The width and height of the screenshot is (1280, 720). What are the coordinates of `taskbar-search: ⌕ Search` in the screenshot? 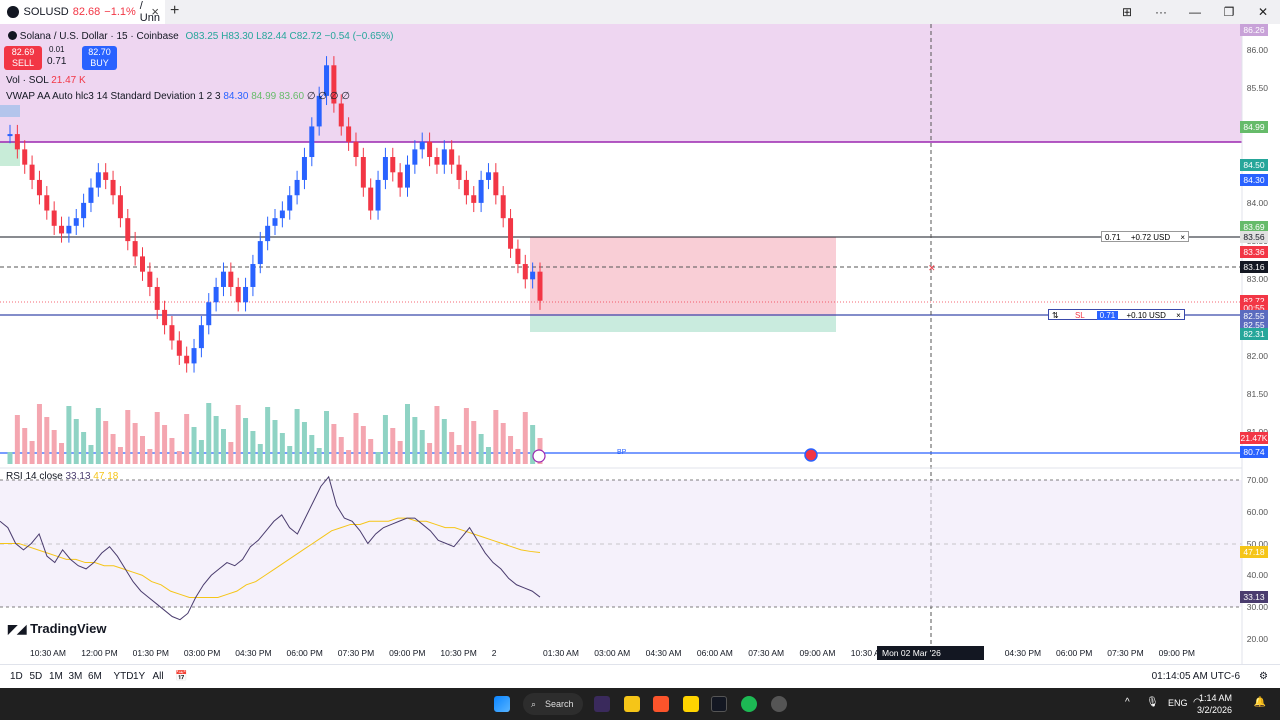 It's located at (553, 704).